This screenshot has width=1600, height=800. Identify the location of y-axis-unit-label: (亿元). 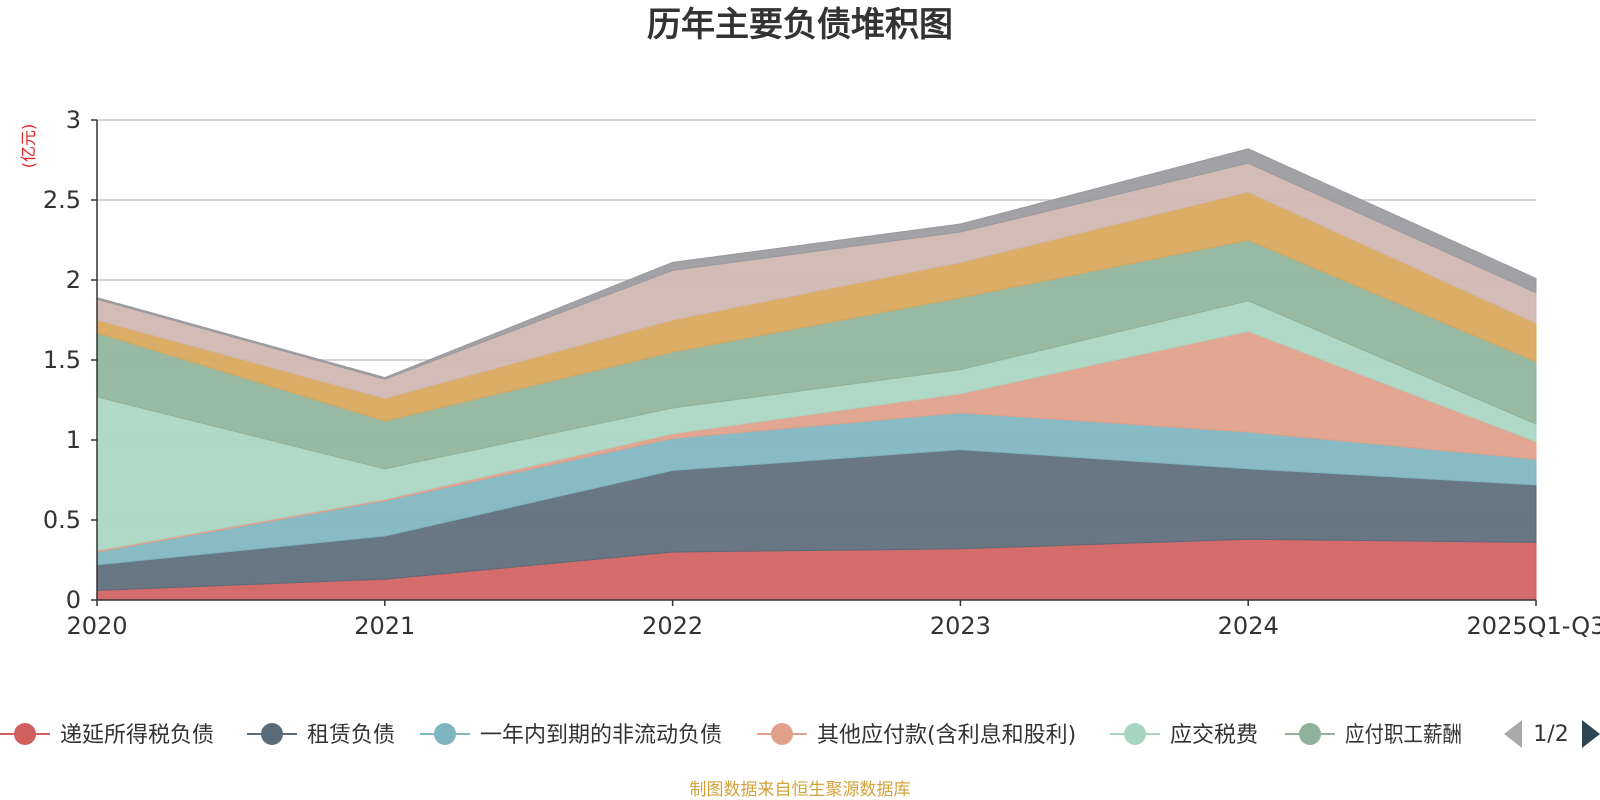
(28, 146).